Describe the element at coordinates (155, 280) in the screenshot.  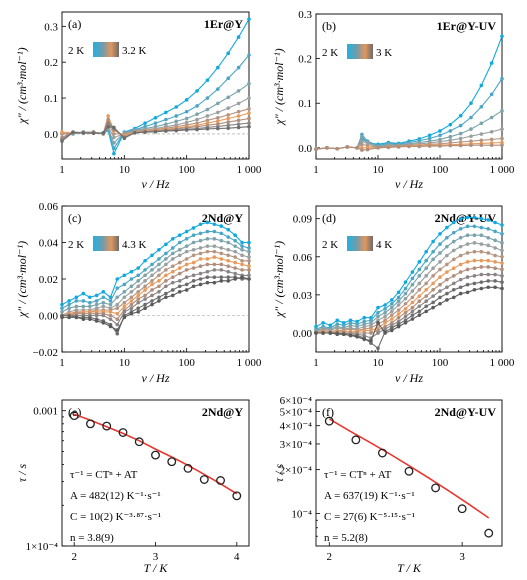
I see `series-line` at that location.